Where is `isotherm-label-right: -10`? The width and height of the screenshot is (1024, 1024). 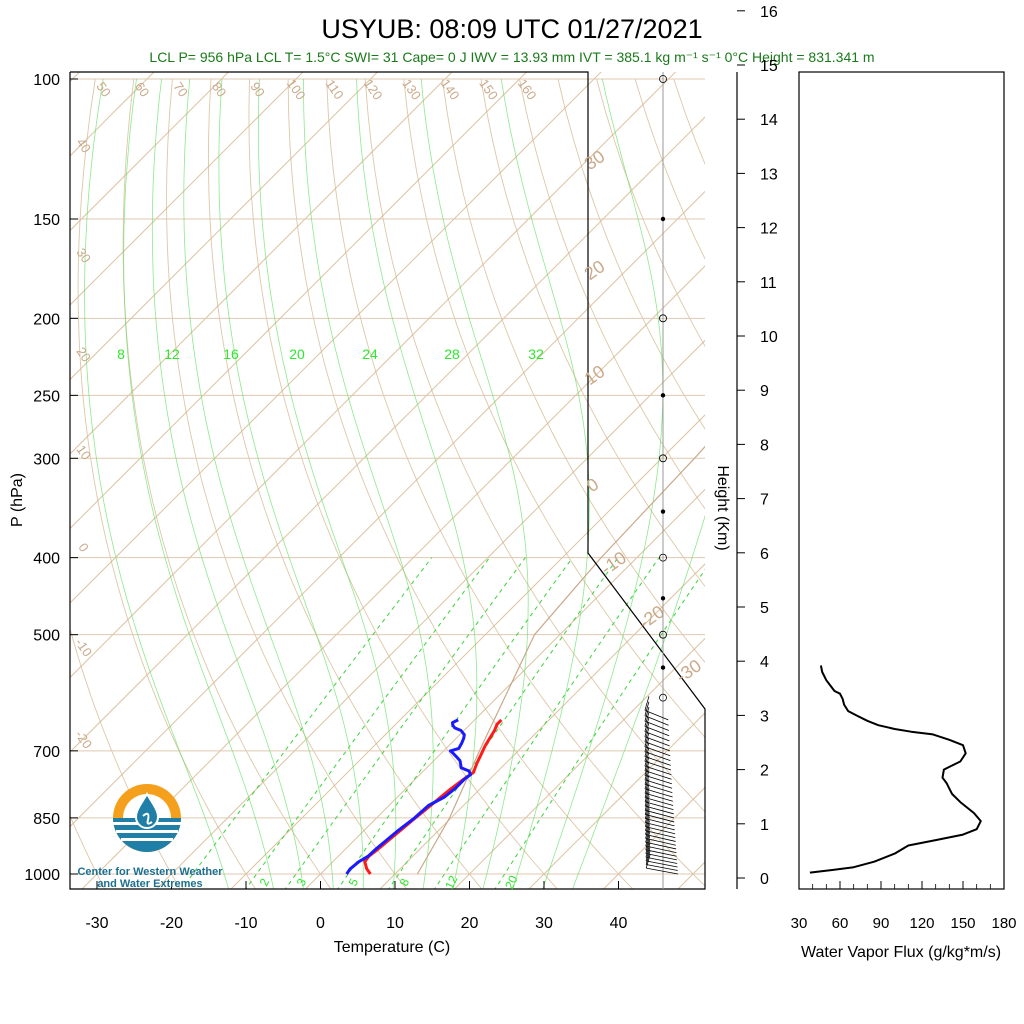 isotherm-label-right: -10 is located at coordinates (613, 562).